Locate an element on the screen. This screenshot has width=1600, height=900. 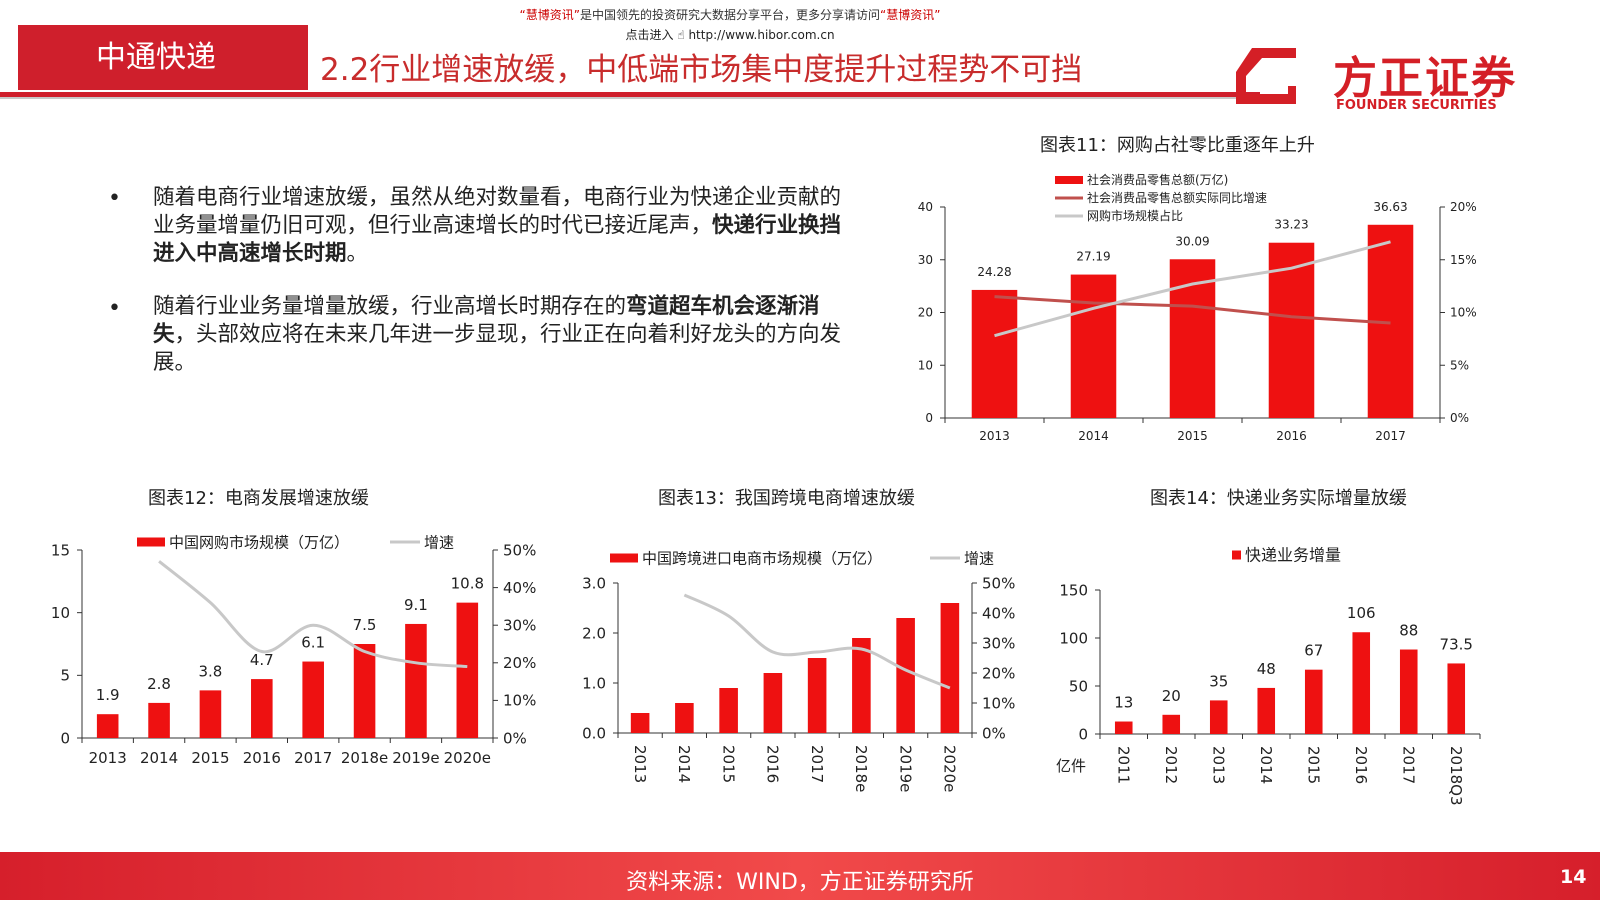
y-tick-label: 50 is located at coordinates (1078, 686).